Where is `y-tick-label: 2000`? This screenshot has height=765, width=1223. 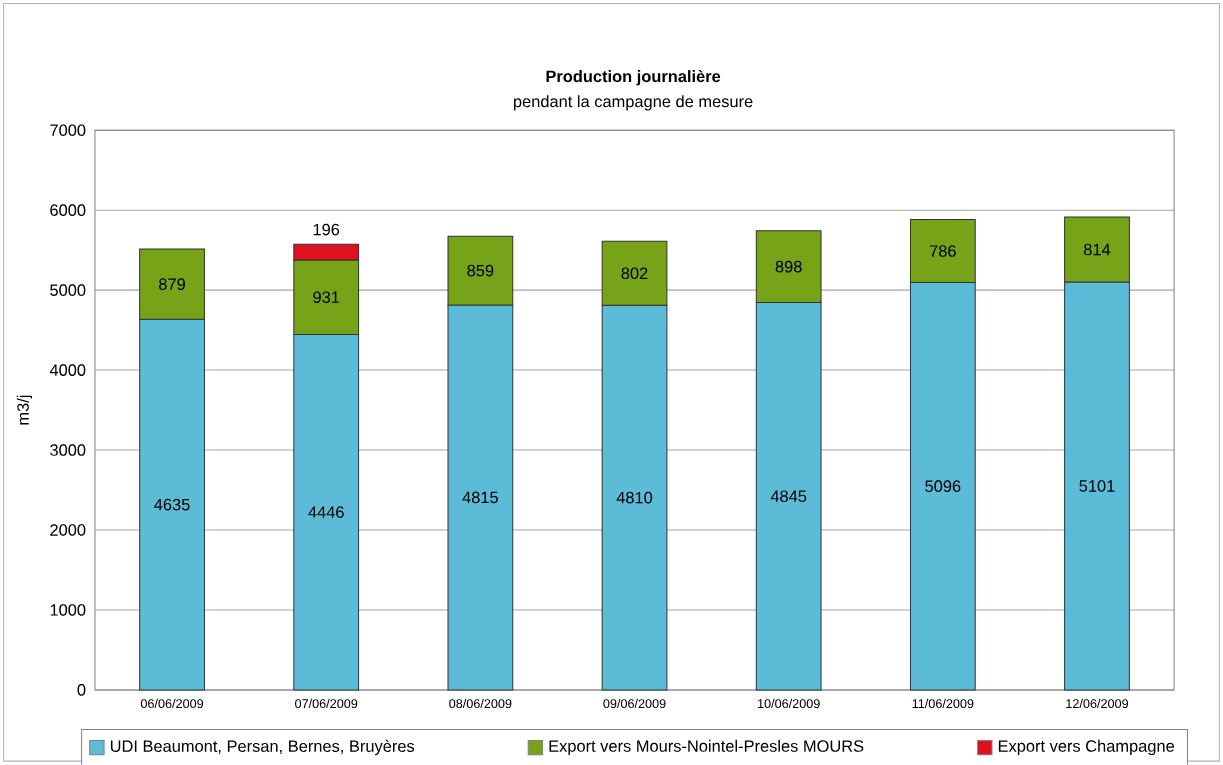 y-tick-label: 2000 is located at coordinates (68, 530).